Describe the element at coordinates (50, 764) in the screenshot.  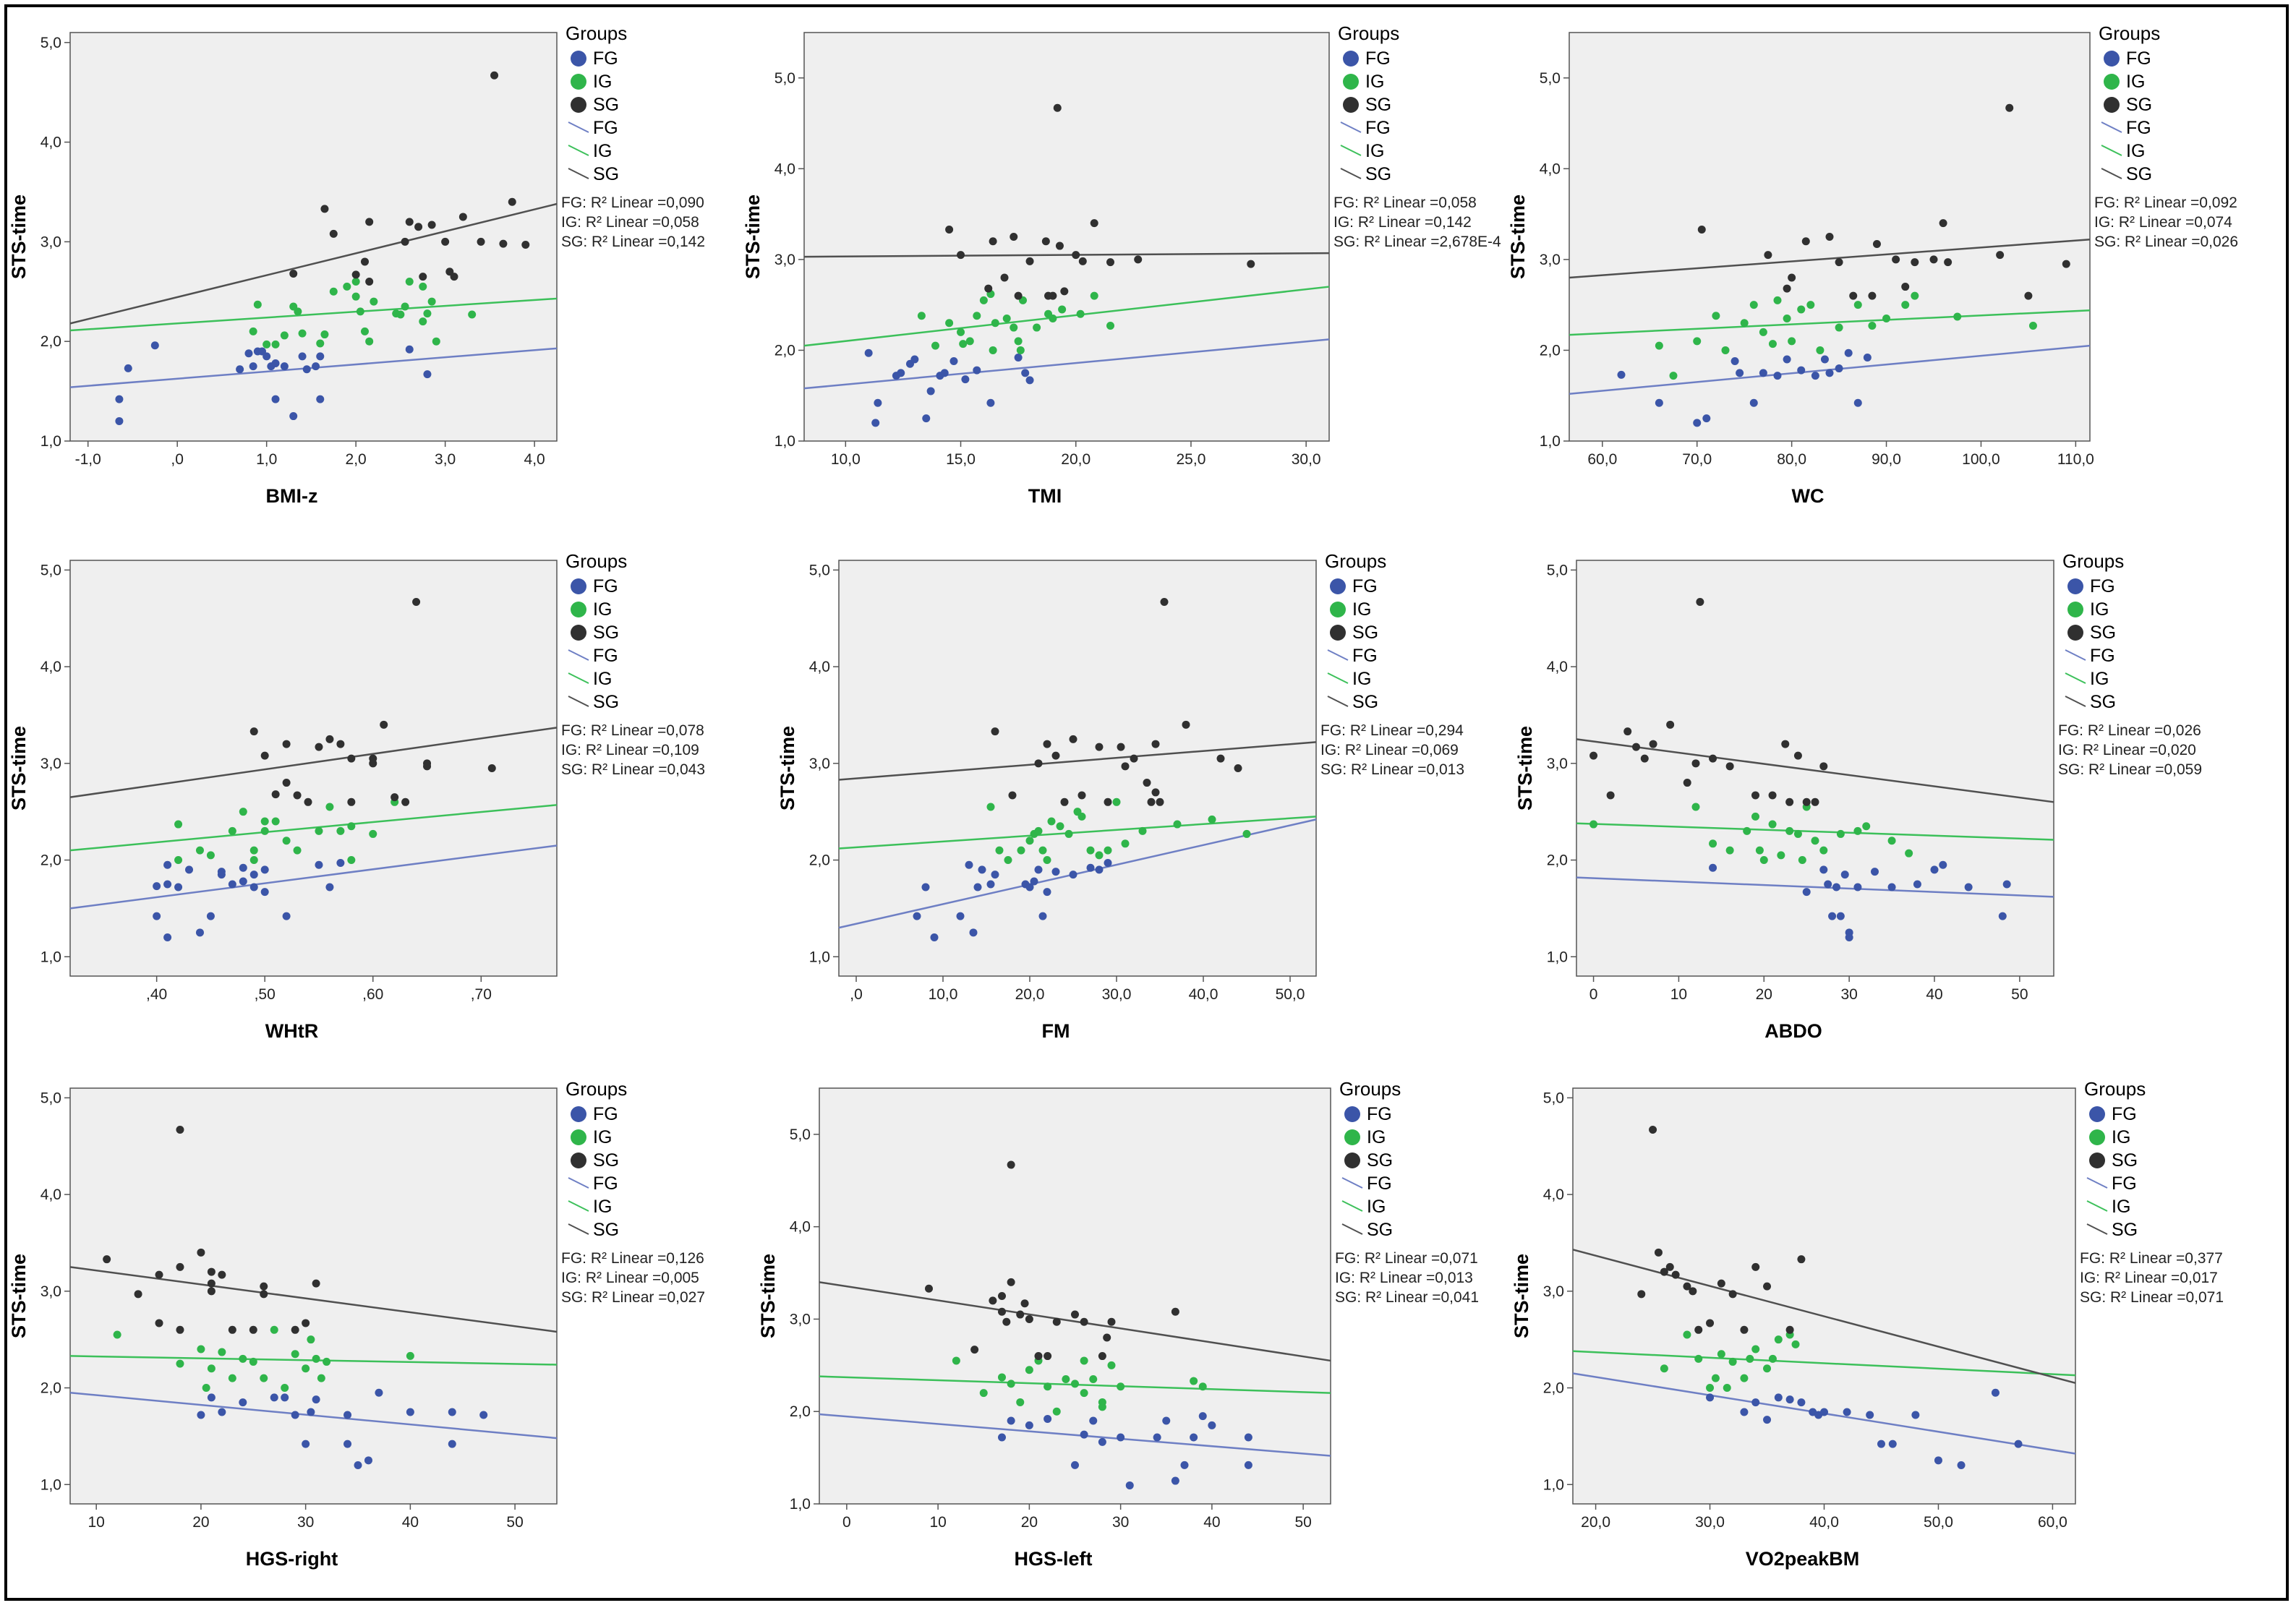
I see `y-tick-label: 3,0` at that location.